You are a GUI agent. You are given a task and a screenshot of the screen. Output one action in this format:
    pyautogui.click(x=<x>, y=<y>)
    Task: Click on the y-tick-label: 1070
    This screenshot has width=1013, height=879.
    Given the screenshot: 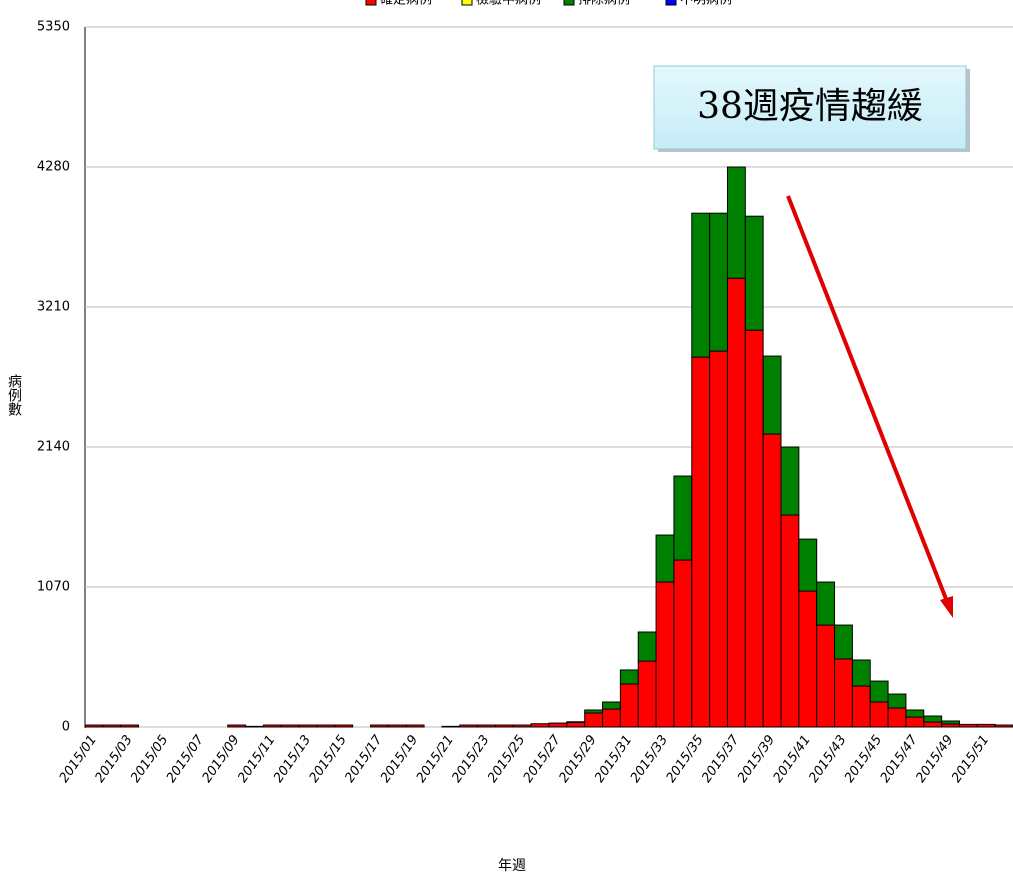 What is the action you would take?
    pyautogui.click(x=53, y=587)
    